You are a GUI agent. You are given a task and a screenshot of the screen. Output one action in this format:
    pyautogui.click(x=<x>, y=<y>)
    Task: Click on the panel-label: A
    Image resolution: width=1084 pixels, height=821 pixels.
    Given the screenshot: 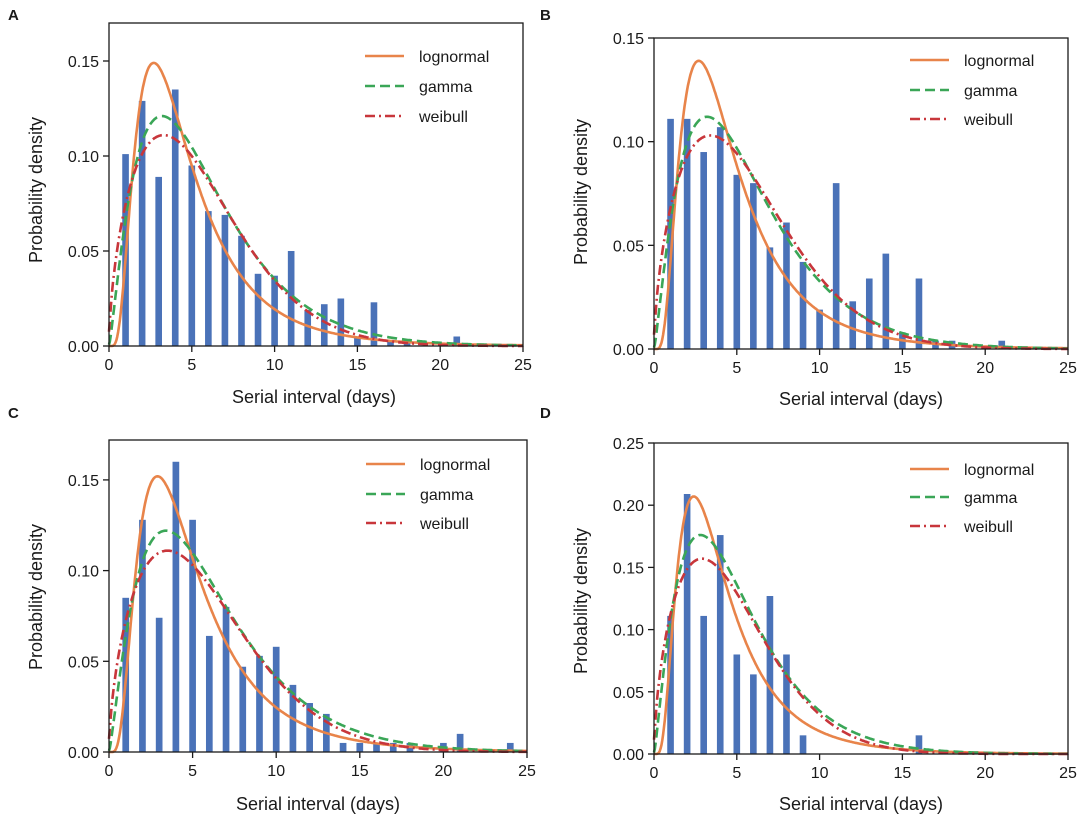 What is the action you would take?
    pyautogui.click(x=13, y=15)
    